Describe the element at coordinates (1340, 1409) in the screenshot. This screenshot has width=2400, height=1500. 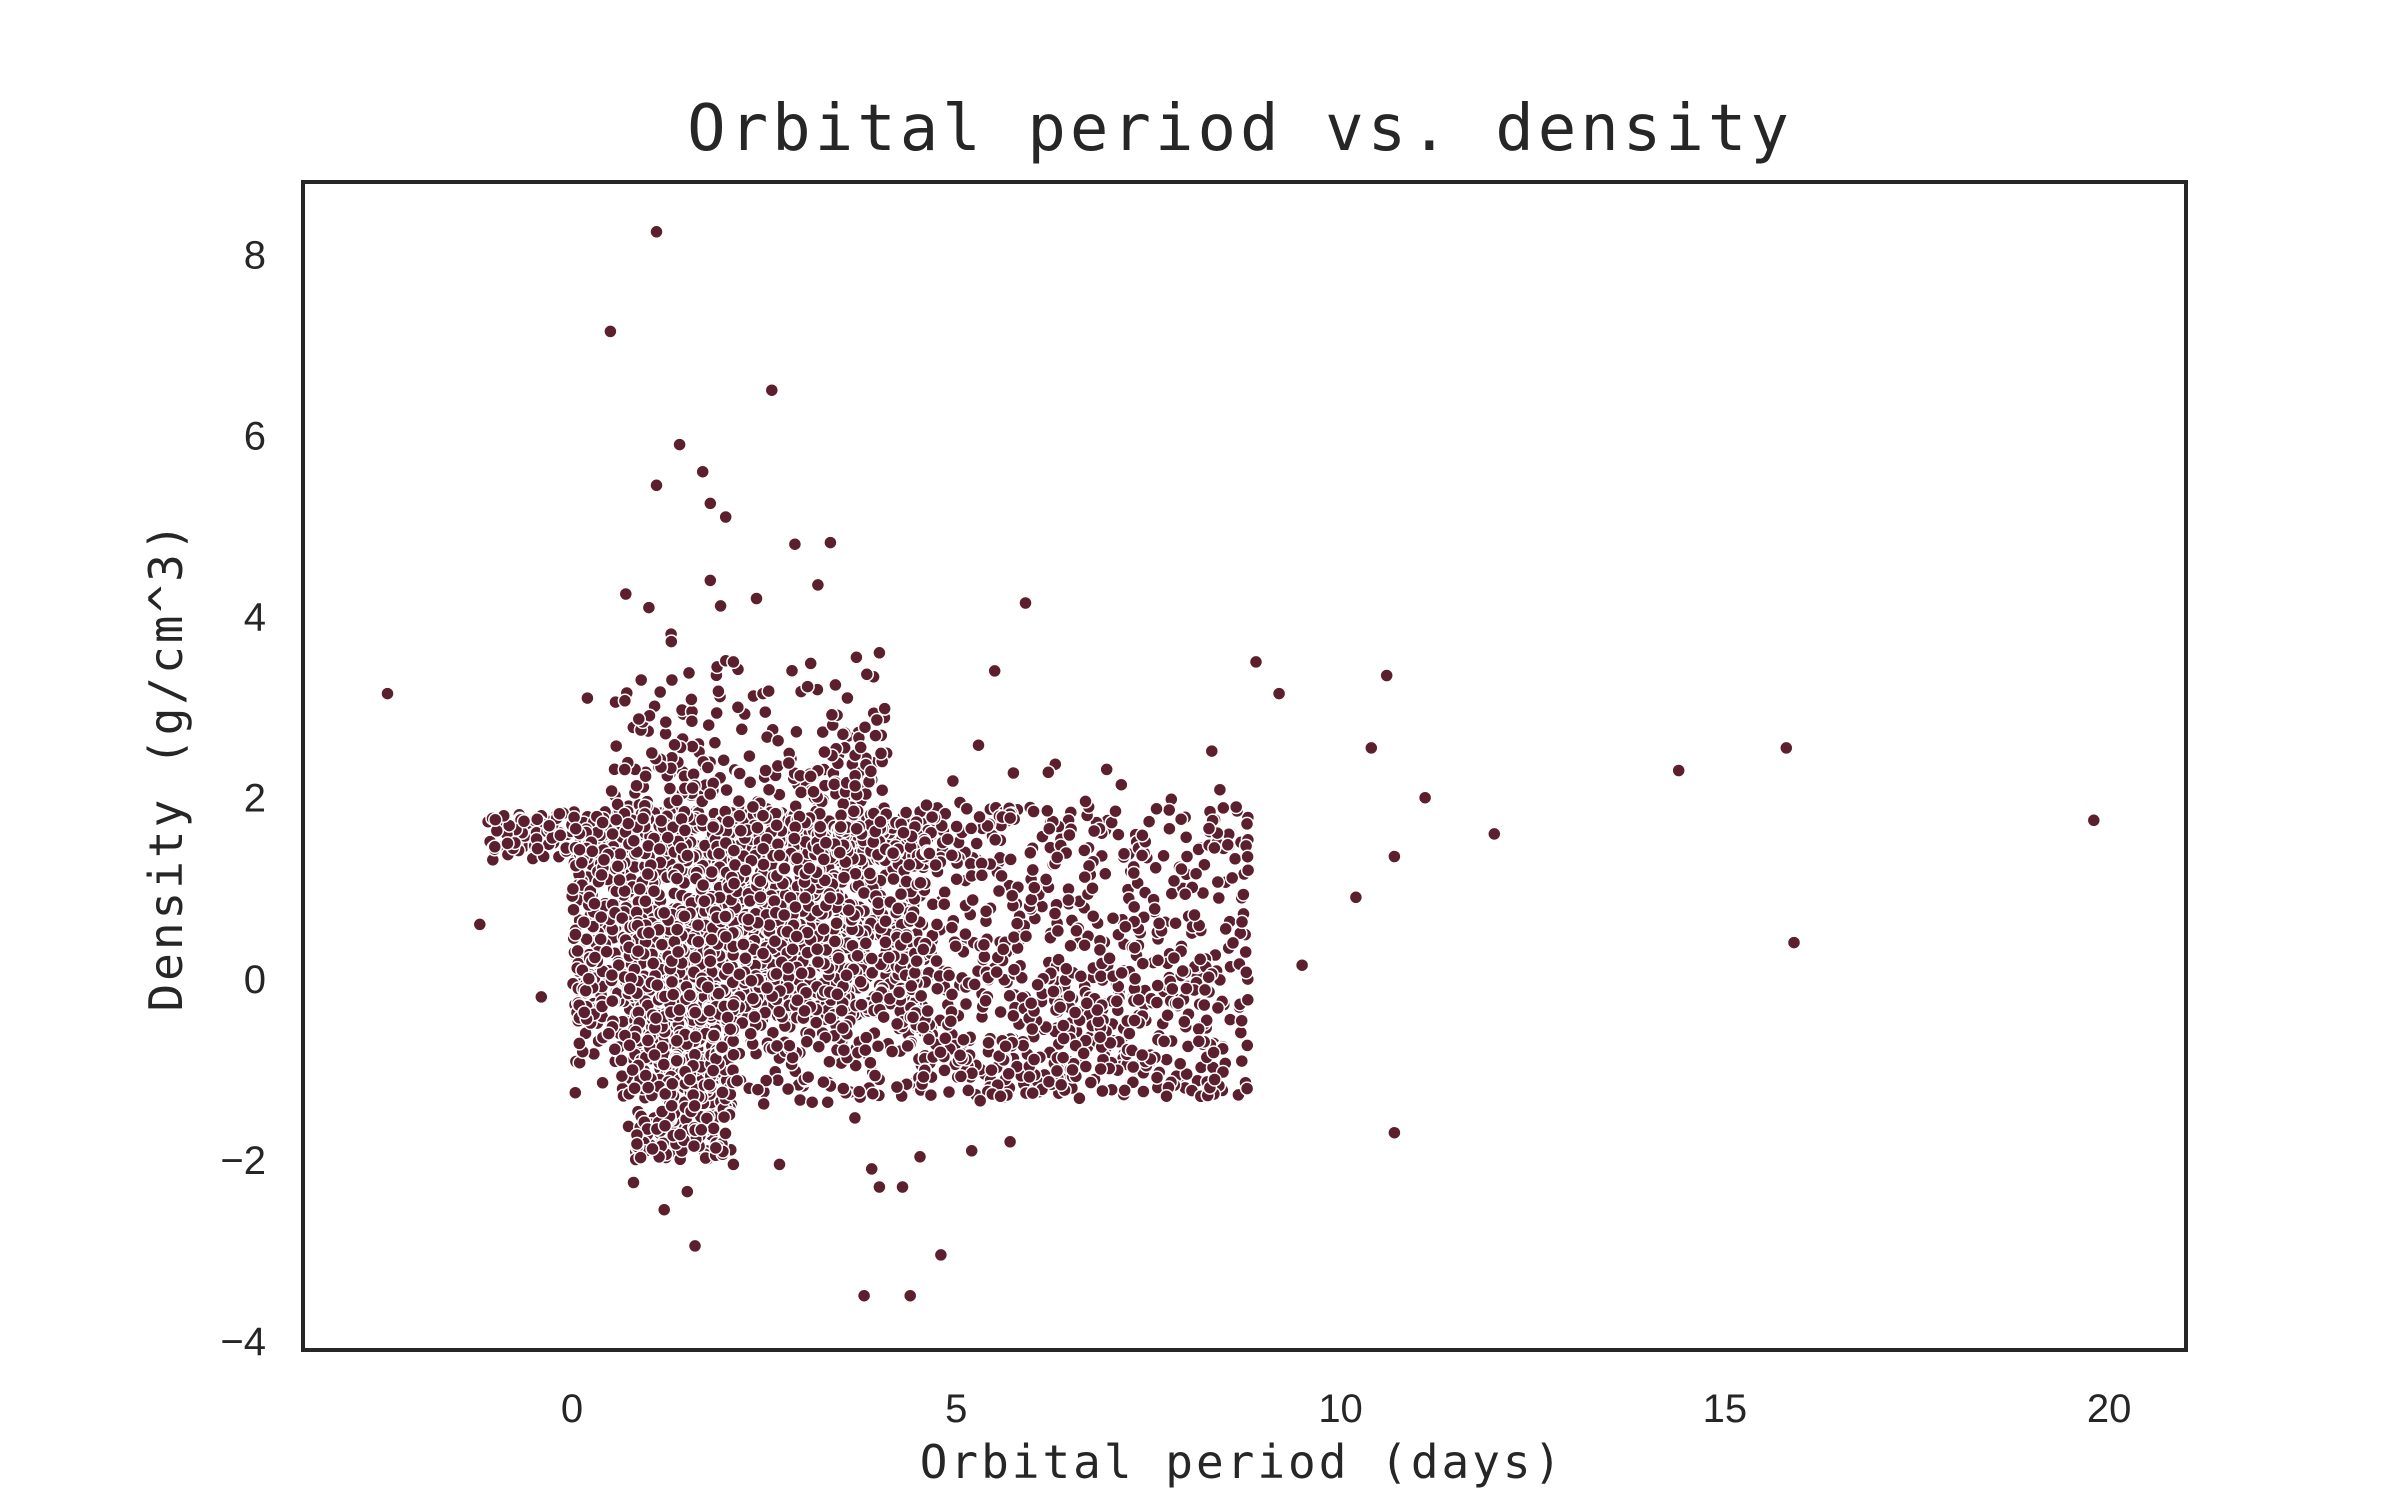
I see `x-tick-label: 10` at that location.